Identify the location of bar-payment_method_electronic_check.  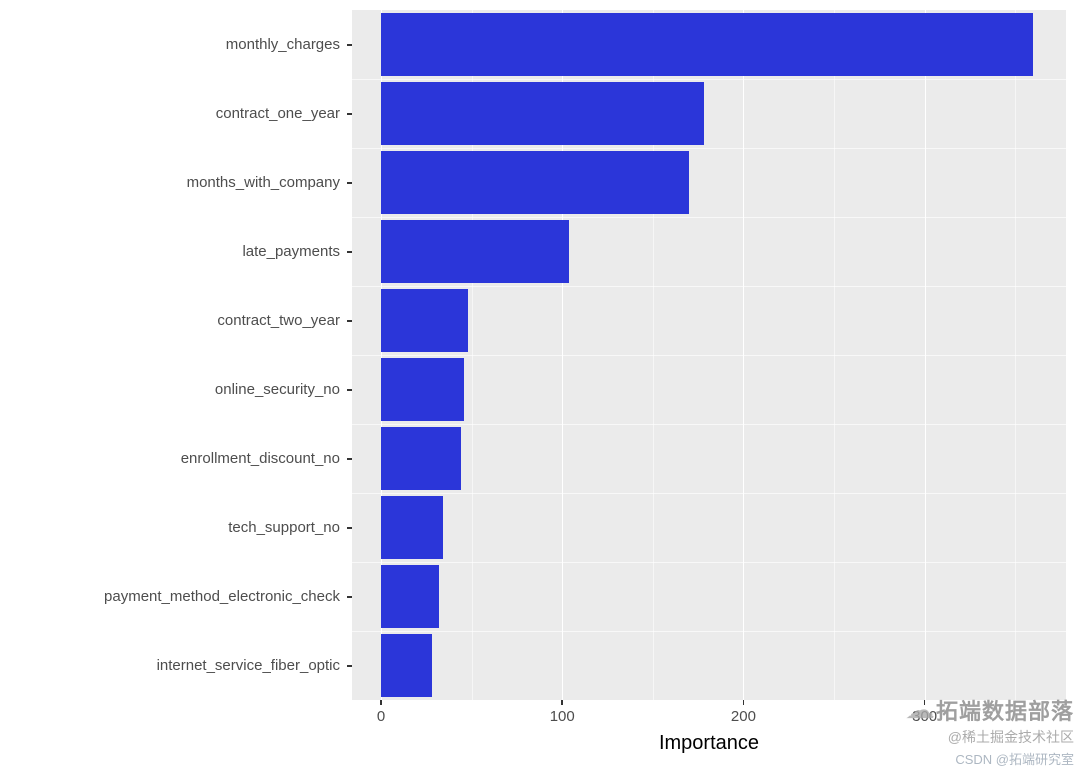
(409, 596).